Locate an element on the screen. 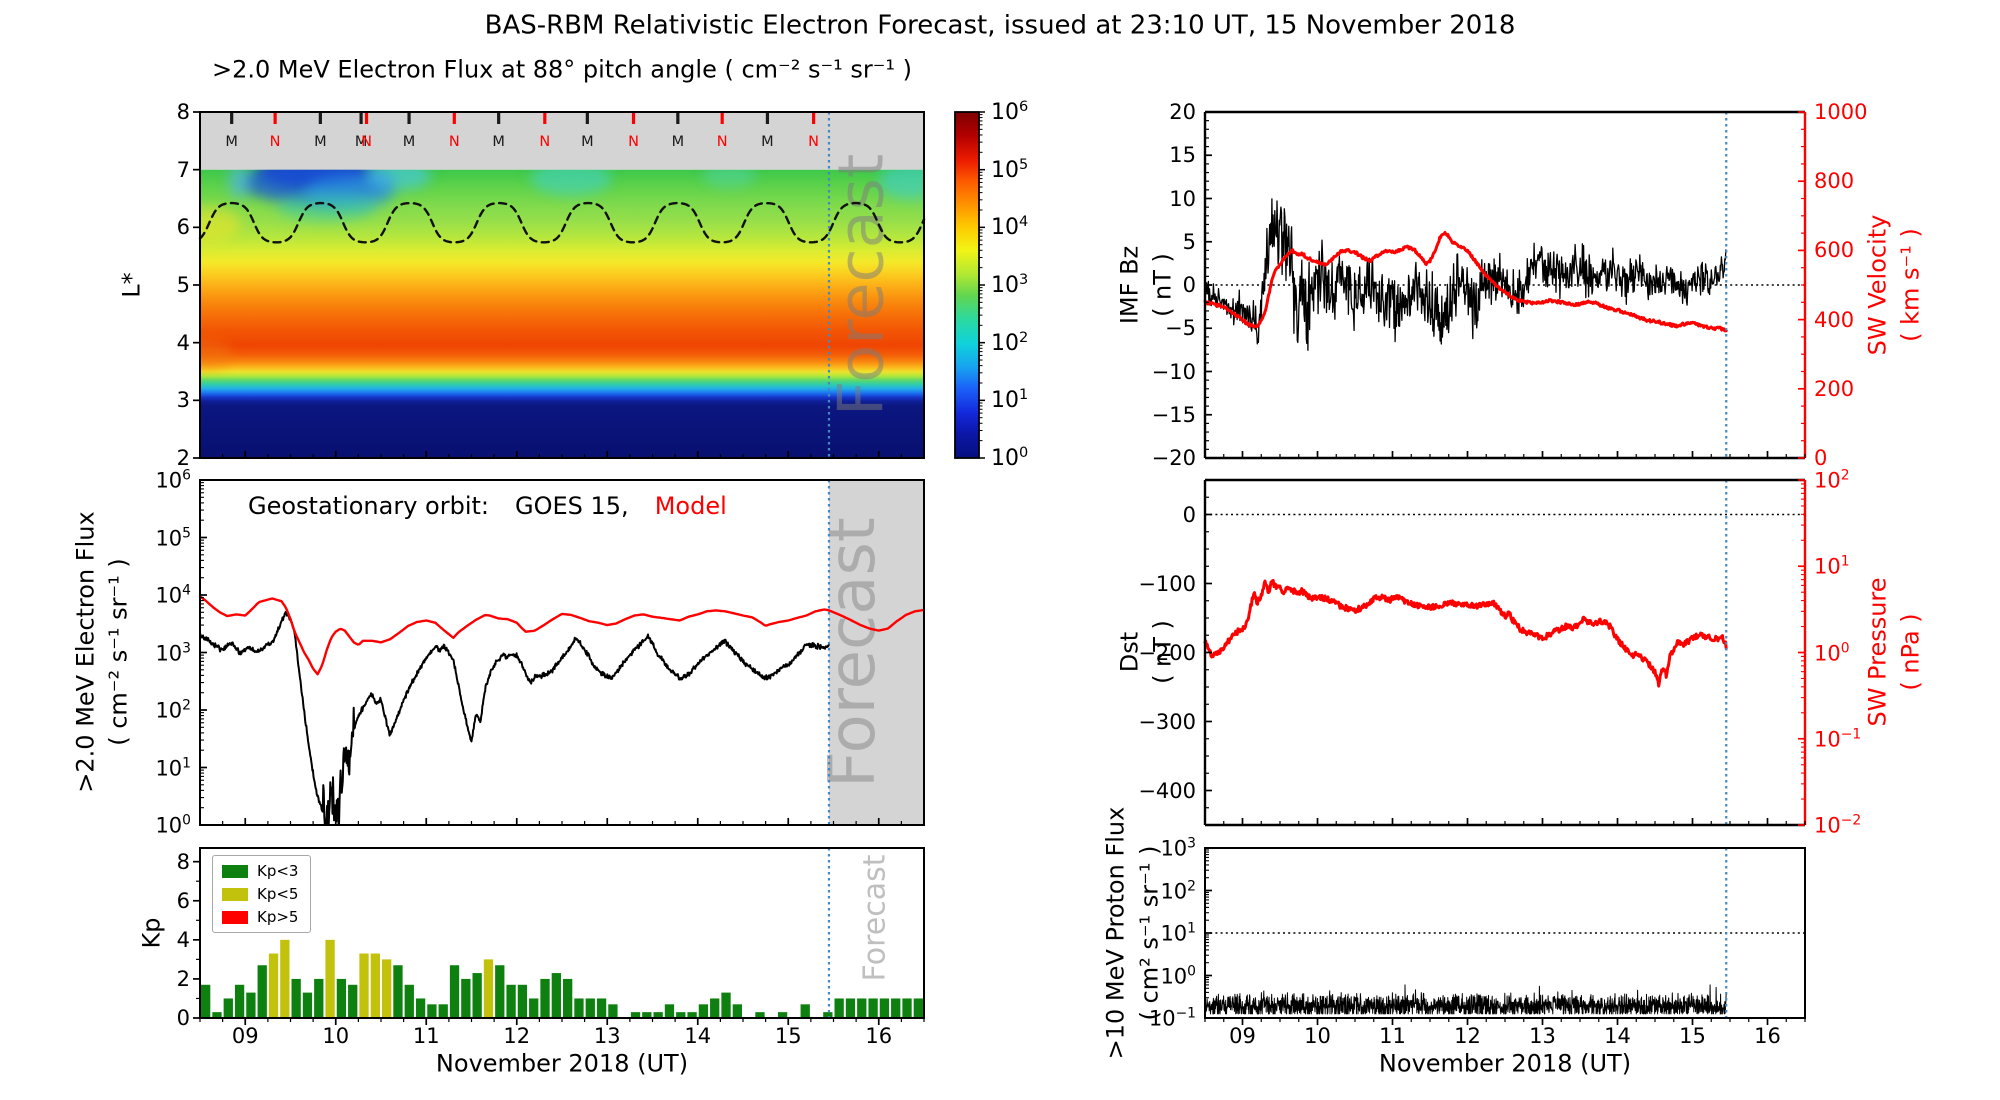 The height and width of the screenshot is (1100, 2000). xaxis-label-right: November 2018 (UT) is located at coordinates (1505, 1063).